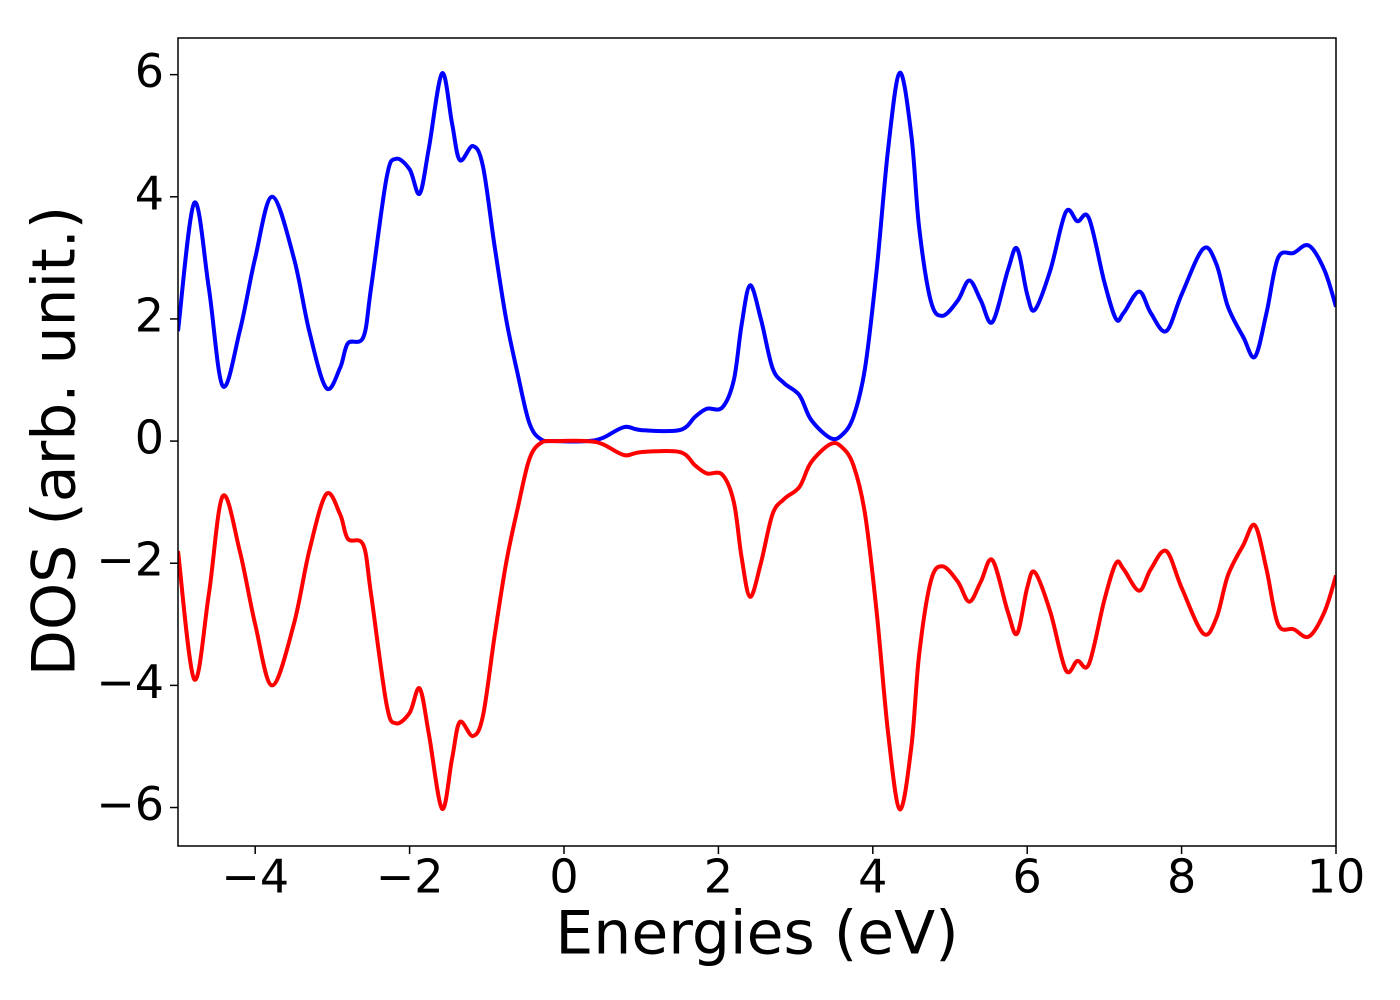 The width and height of the screenshot is (1400, 1000). What do you see at coordinates (1181, 877) in the screenshot?
I see `x-tick-label: 8` at bounding box center [1181, 877].